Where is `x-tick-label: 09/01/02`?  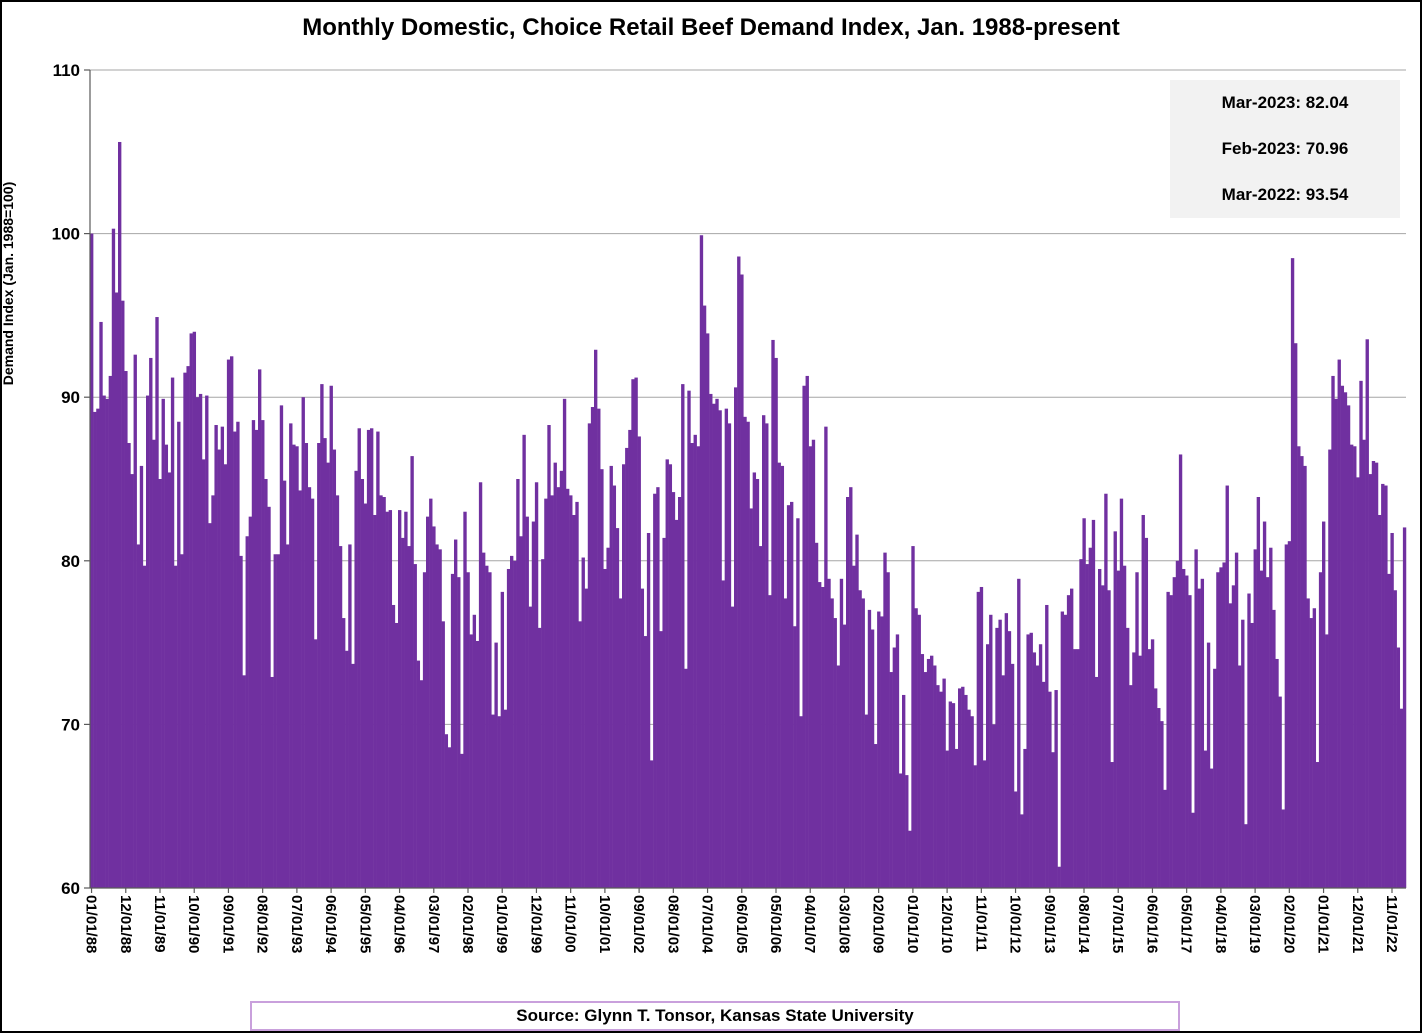
x-tick-label: 09/01/02 is located at coordinates (638, 924).